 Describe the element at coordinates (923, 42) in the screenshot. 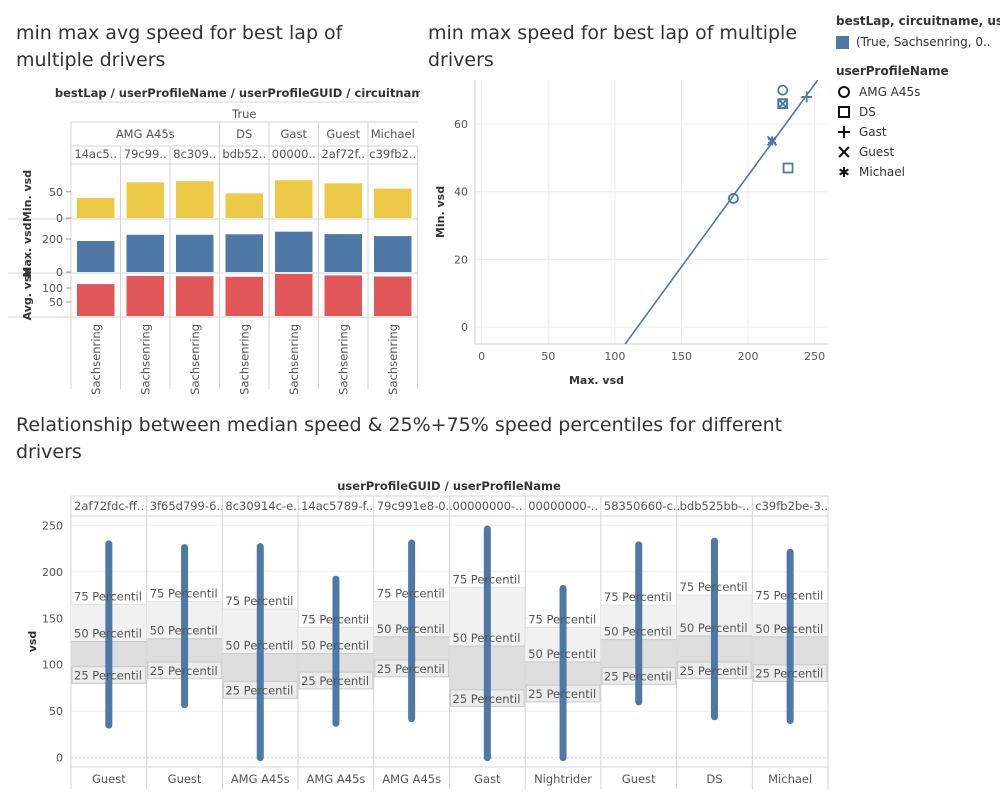

I see `color-legend-label: (True, Sachsenring, 0..` at that location.